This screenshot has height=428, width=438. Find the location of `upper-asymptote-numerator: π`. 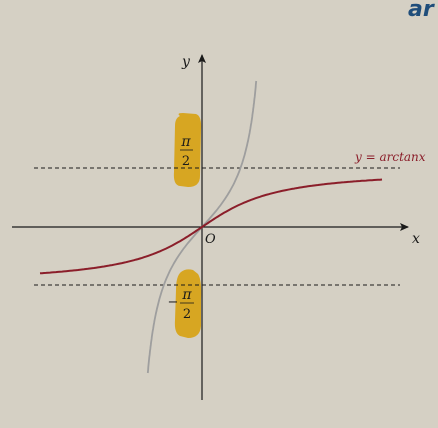

upper-asymptote-numerator: π is located at coordinates (185, 142).